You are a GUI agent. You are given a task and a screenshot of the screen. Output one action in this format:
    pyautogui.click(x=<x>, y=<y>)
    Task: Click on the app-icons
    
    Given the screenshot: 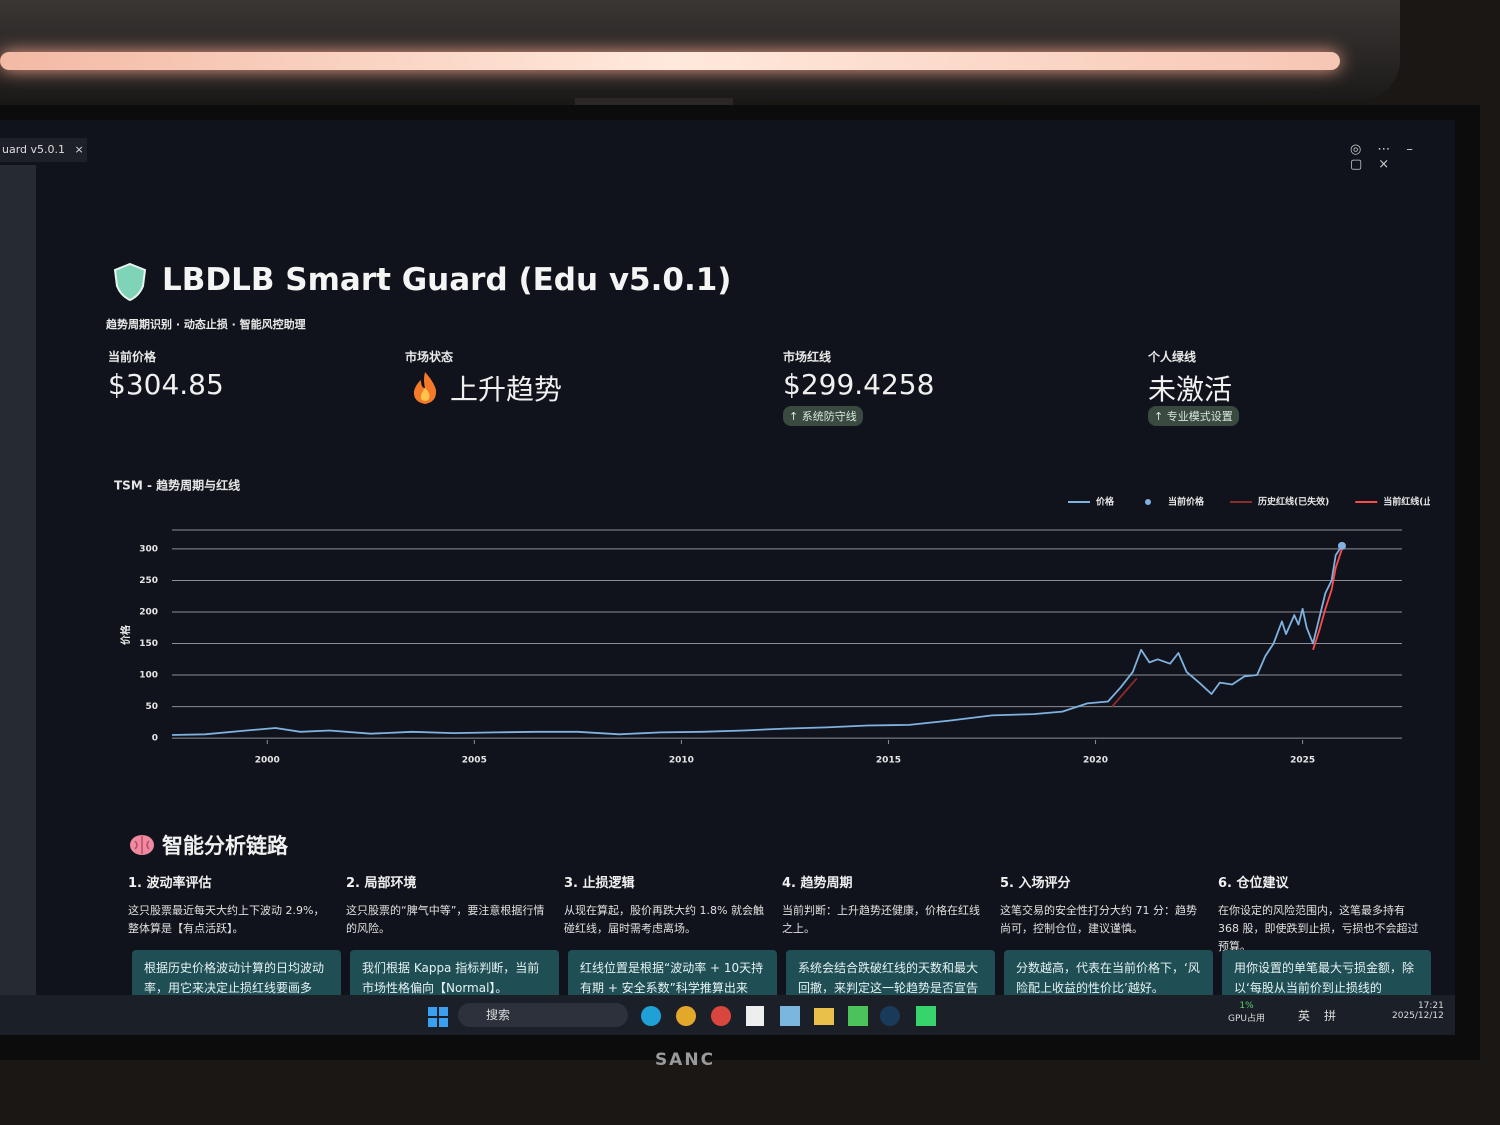 What is the action you would take?
    pyautogui.click(x=788, y=1016)
    